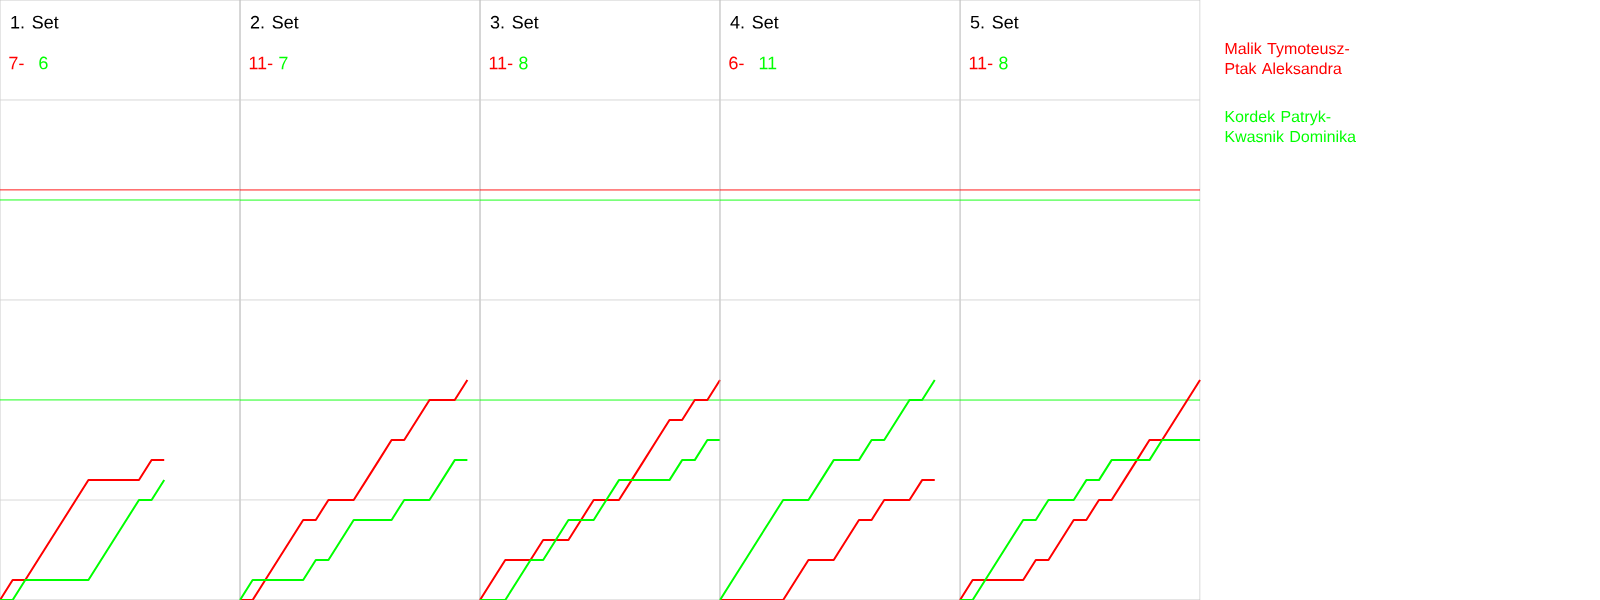 The width and height of the screenshot is (1600, 600). Describe the element at coordinates (43, 63) in the screenshot. I see `text: 6` at that location.